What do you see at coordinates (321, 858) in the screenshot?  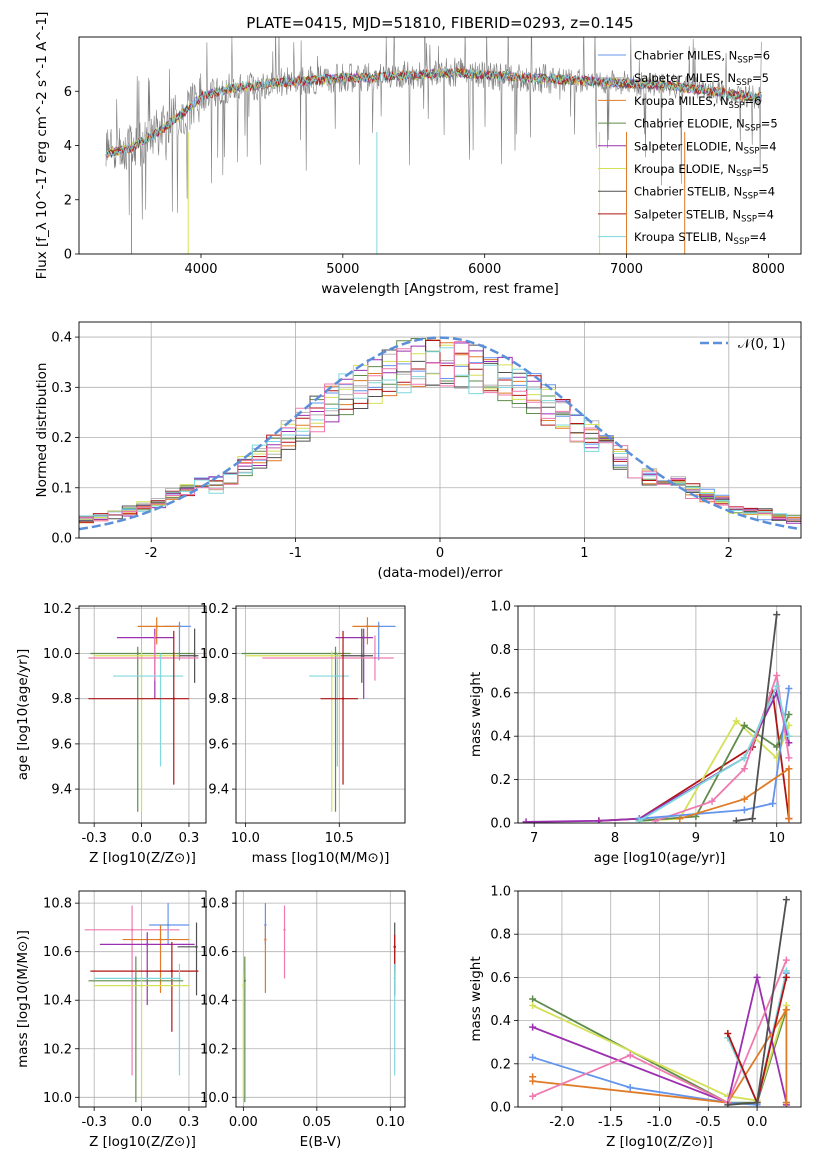 I see `age-vs-mass-xlabel: mass [log10(M/M⊙)]` at bounding box center [321, 858].